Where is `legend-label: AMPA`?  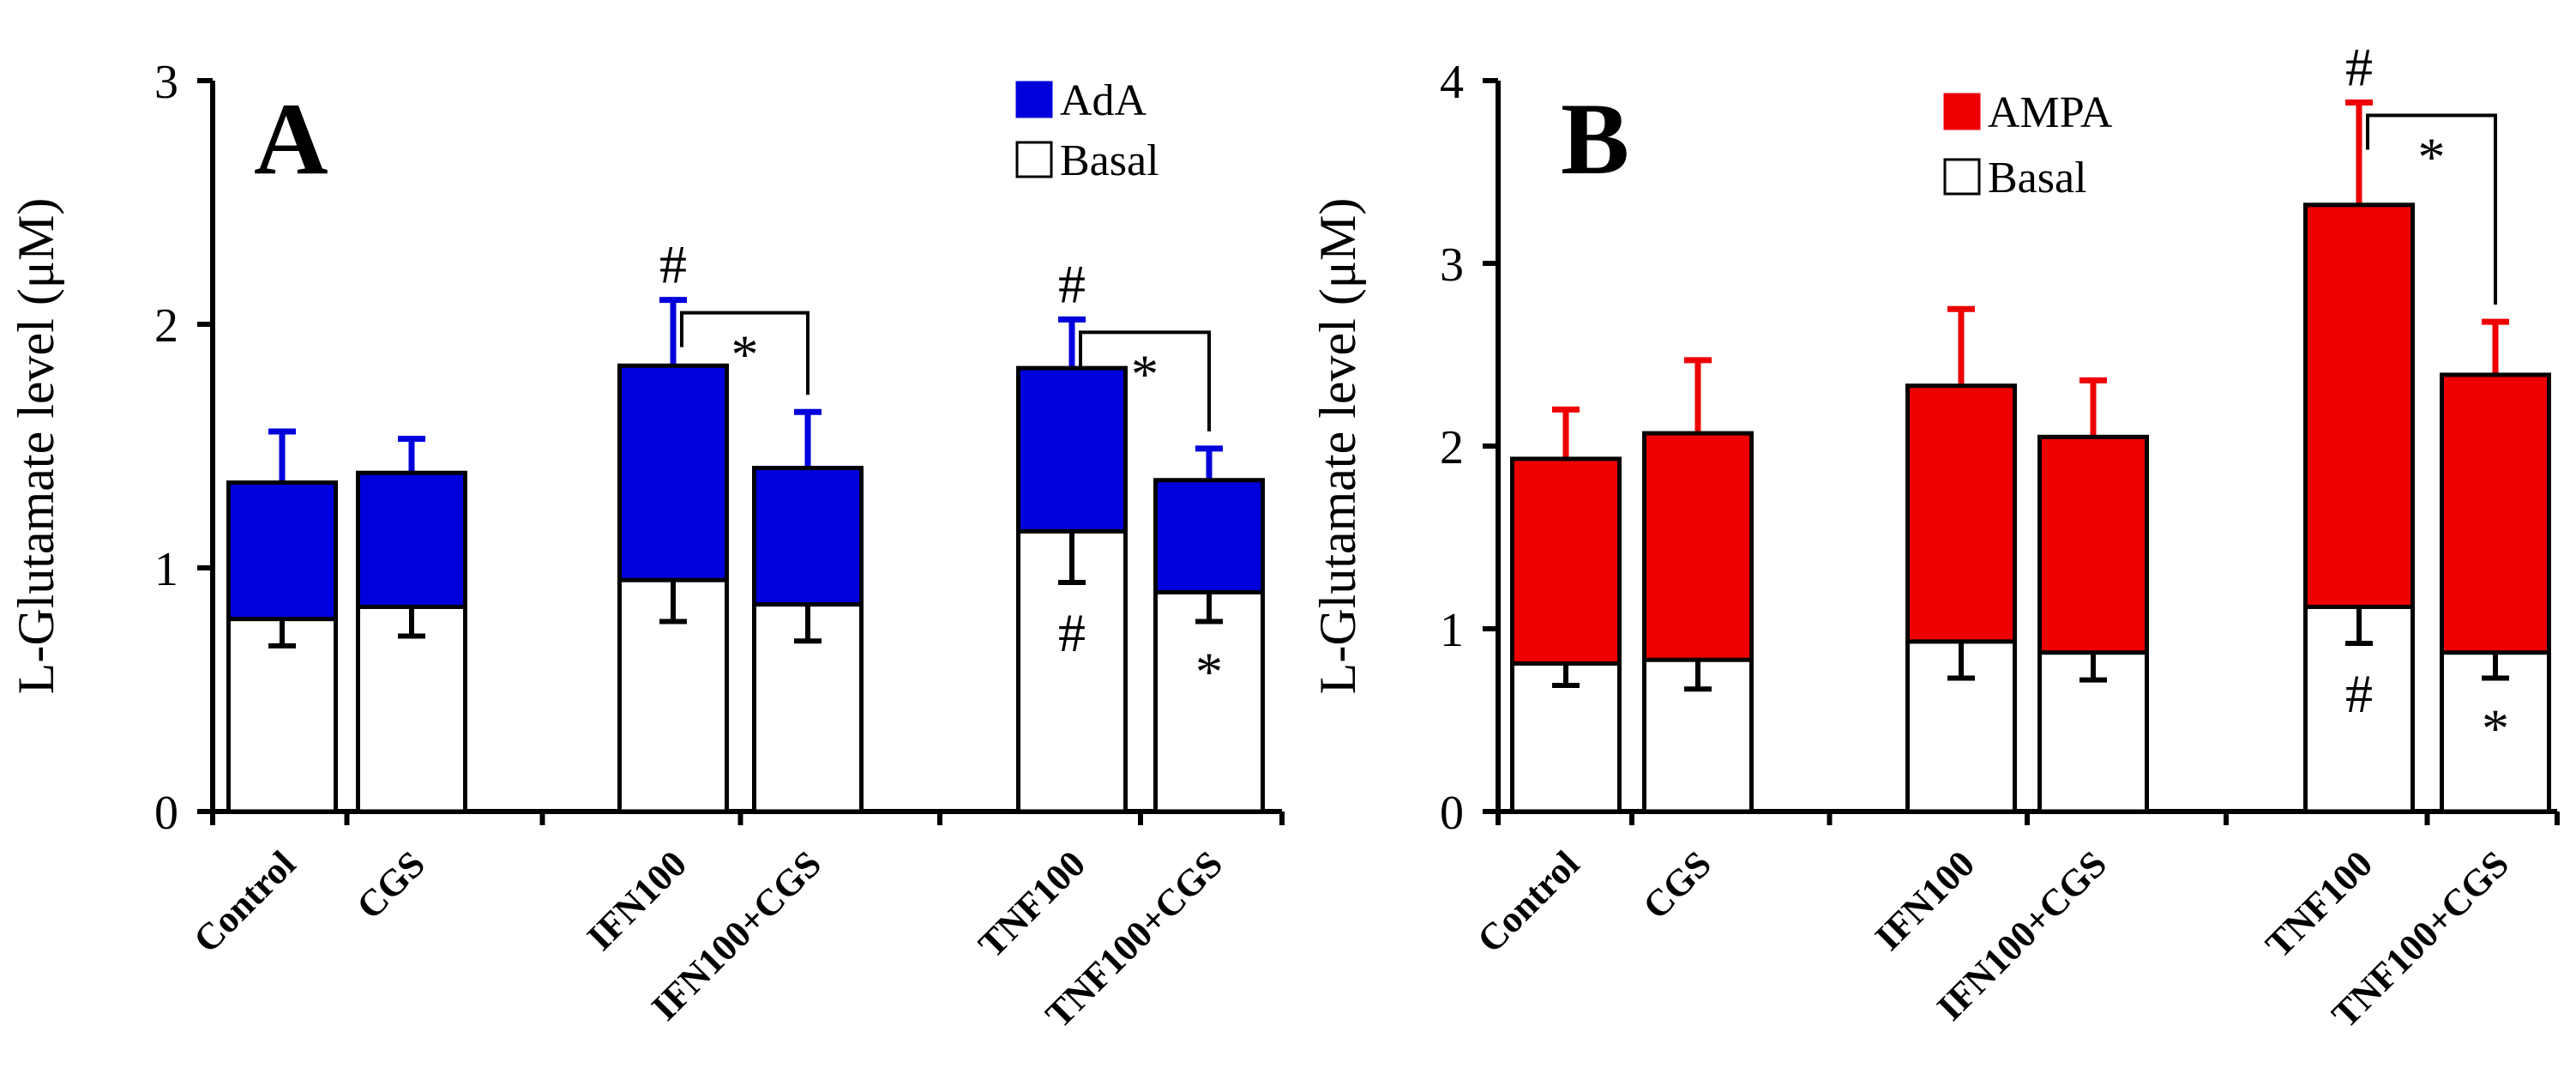 legend-label: AMPA is located at coordinates (2050, 113).